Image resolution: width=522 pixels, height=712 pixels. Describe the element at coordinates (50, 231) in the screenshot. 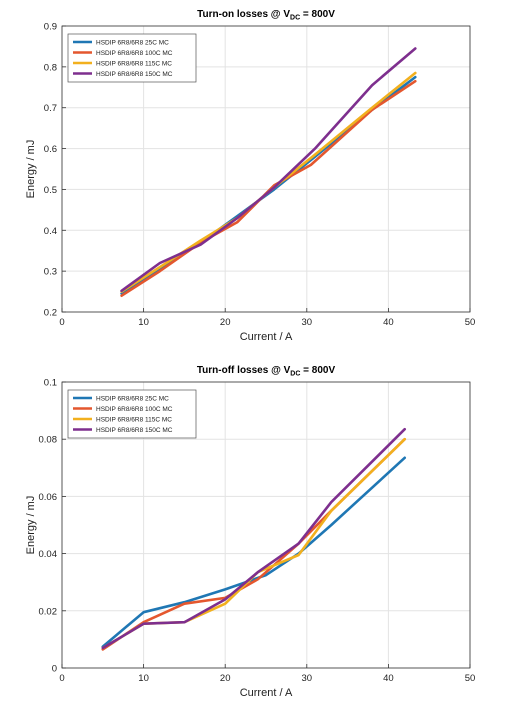

I see `y-tick-label: 0.4` at that location.